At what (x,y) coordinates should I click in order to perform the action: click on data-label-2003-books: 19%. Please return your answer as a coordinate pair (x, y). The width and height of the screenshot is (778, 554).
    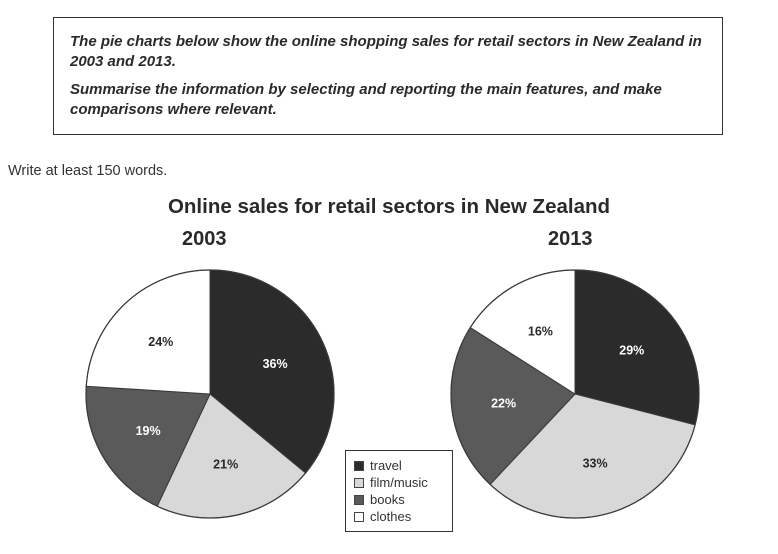
    Looking at the image, I should click on (148, 431).